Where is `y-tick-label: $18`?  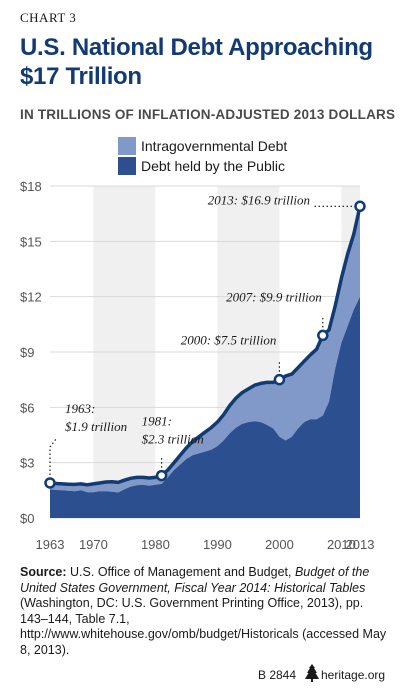 y-tick-label: $18 is located at coordinates (31, 186).